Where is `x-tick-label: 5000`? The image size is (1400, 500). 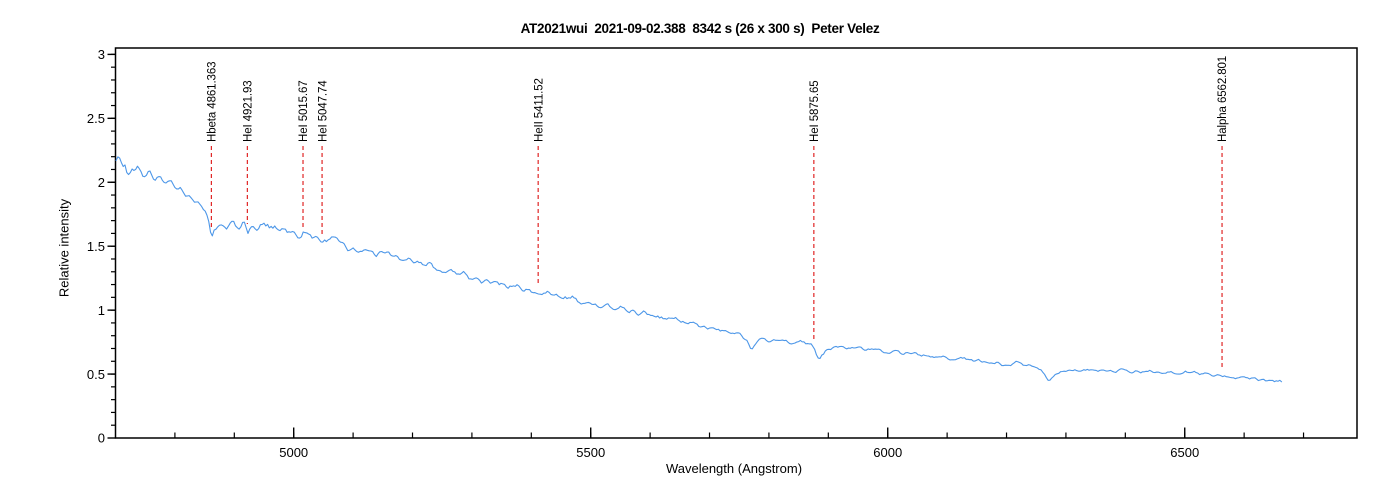
x-tick-label: 5000 is located at coordinates (293, 452).